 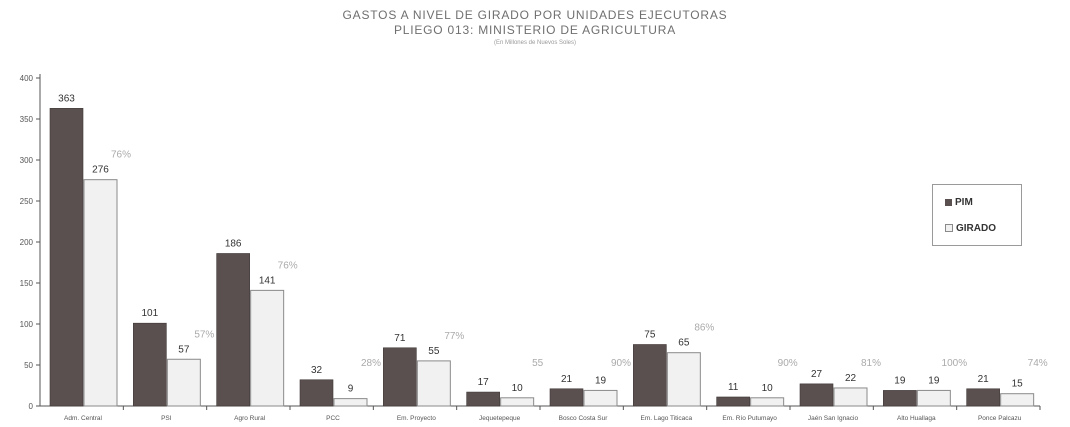 I want to click on chart-subtitle: PLIEGO 013: MINISTERIO DE AGRICULTURA, so click(x=535, y=30).